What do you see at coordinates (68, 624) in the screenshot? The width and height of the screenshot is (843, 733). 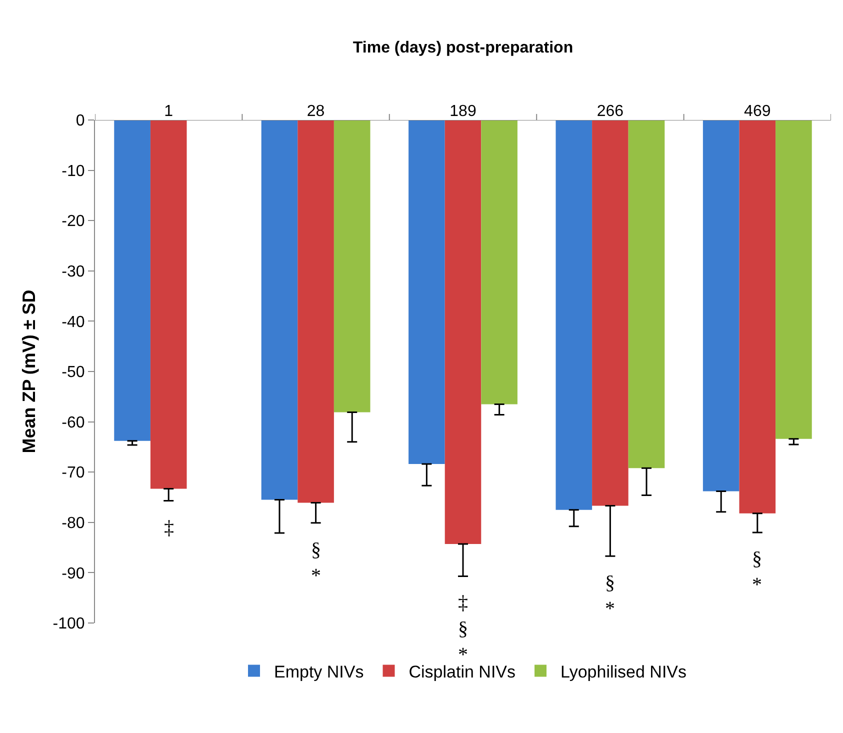 I see `y-tick-label: -100` at bounding box center [68, 624].